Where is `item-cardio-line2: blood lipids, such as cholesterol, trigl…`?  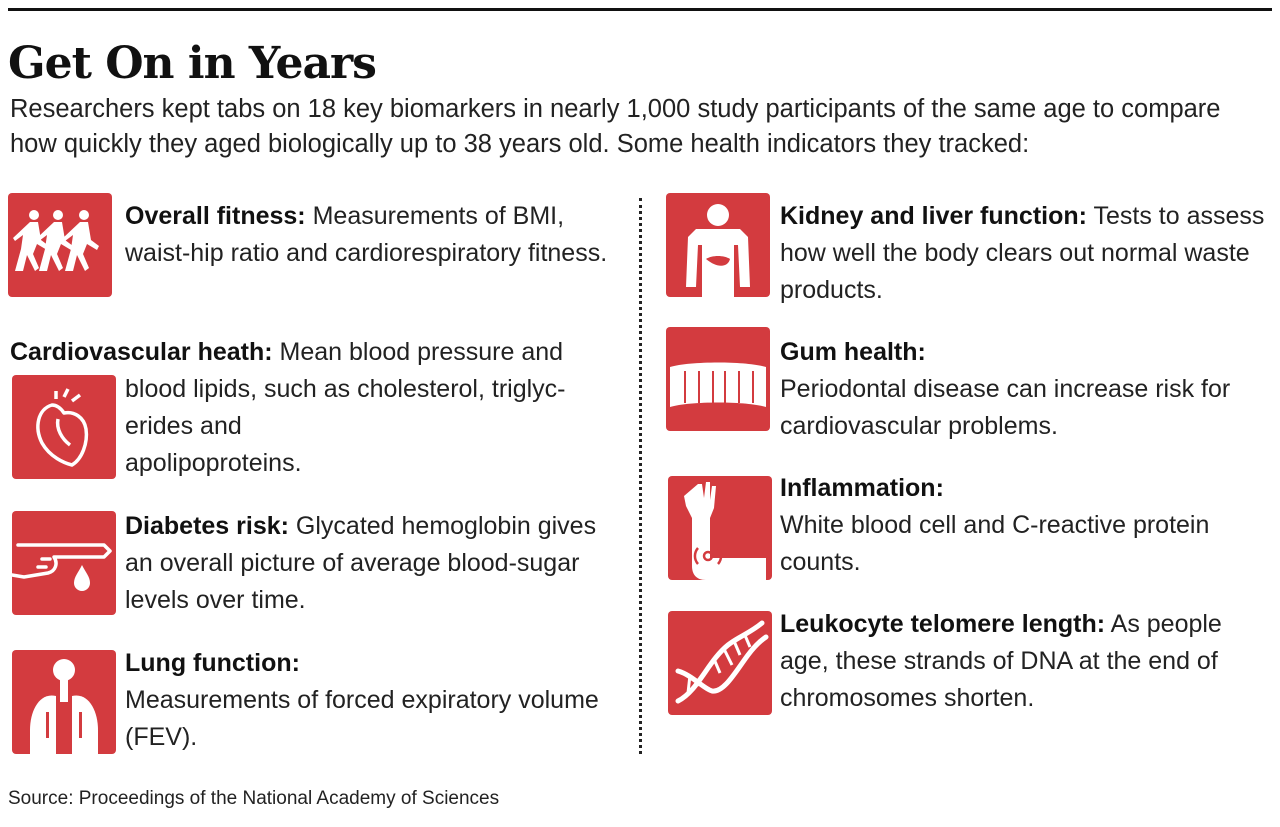 item-cardio-line2: blood lipids, such as cholesterol, trigl… is located at coordinates (345, 389).